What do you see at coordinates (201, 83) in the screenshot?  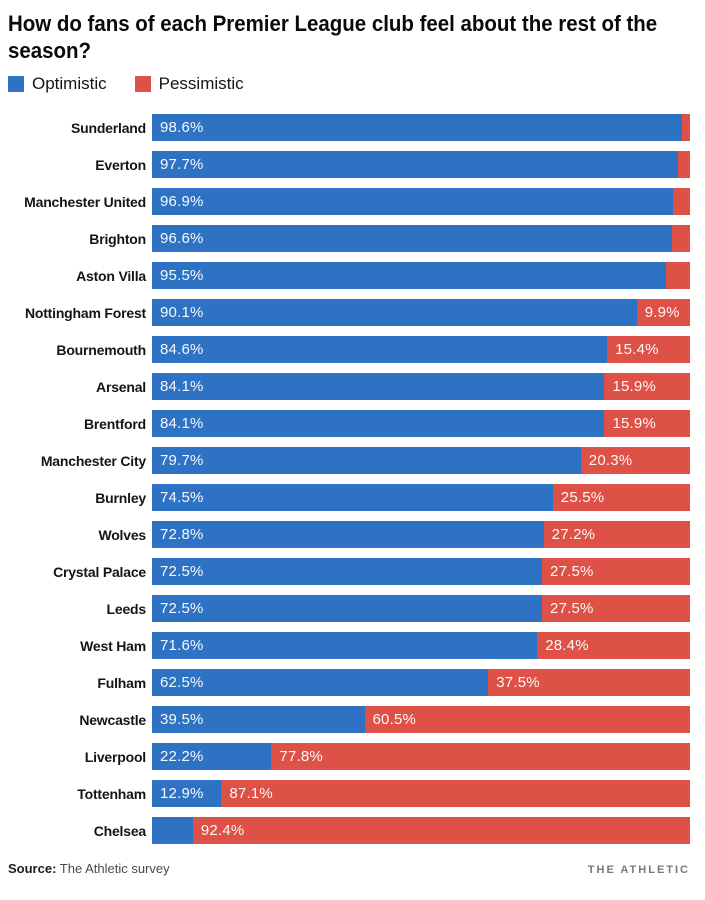 I see `legend-label-pessimistic: Pessimistic` at bounding box center [201, 83].